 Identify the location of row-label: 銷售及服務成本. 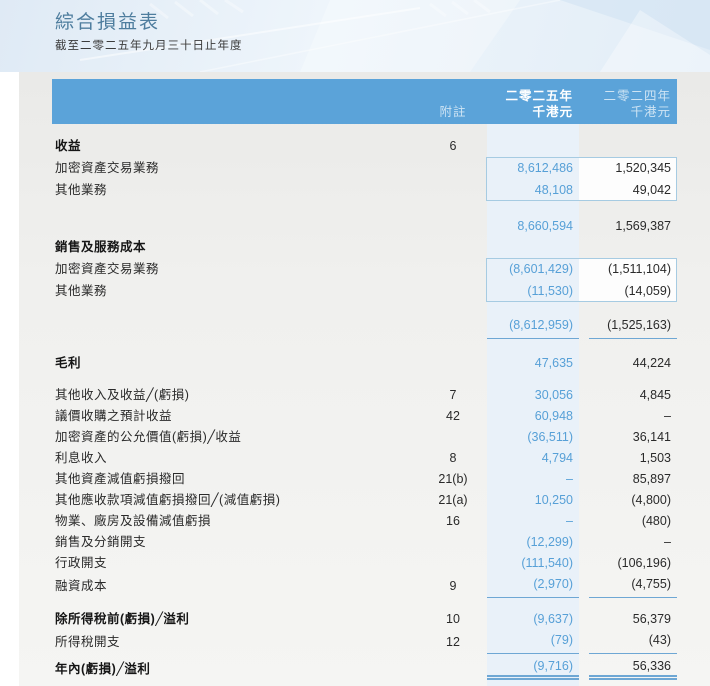
(101, 247).